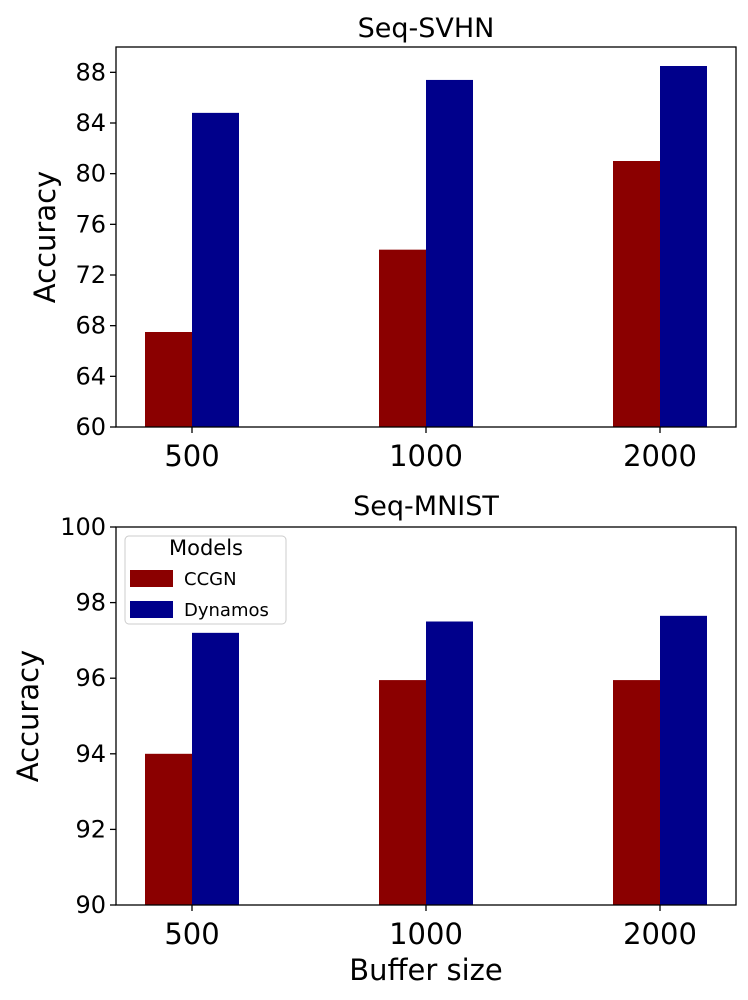 Image resolution: width=748 pixels, height=1000 pixels. What do you see at coordinates (90, 376) in the screenshot?
I see `svhn-y-tick-label-64: 64` at bounding box center [90, 376].